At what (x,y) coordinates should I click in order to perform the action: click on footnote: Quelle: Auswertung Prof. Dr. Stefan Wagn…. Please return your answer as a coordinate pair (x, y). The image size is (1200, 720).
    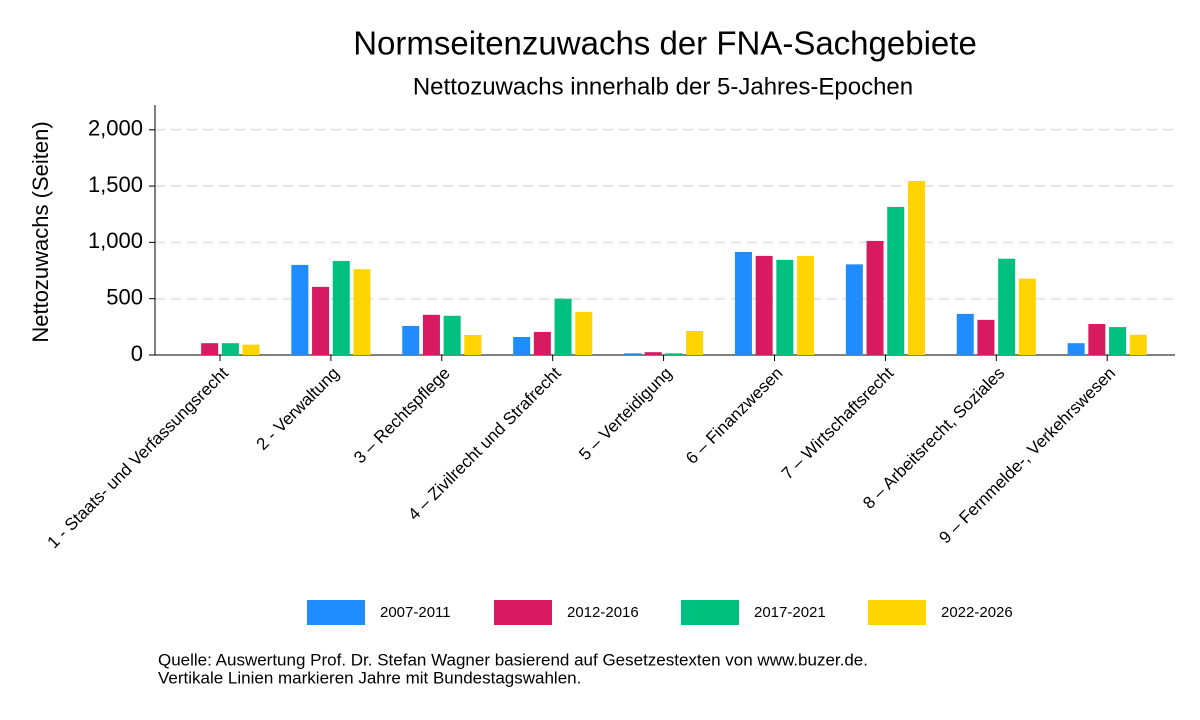
    Looking at the image, I should click on (513, 659).